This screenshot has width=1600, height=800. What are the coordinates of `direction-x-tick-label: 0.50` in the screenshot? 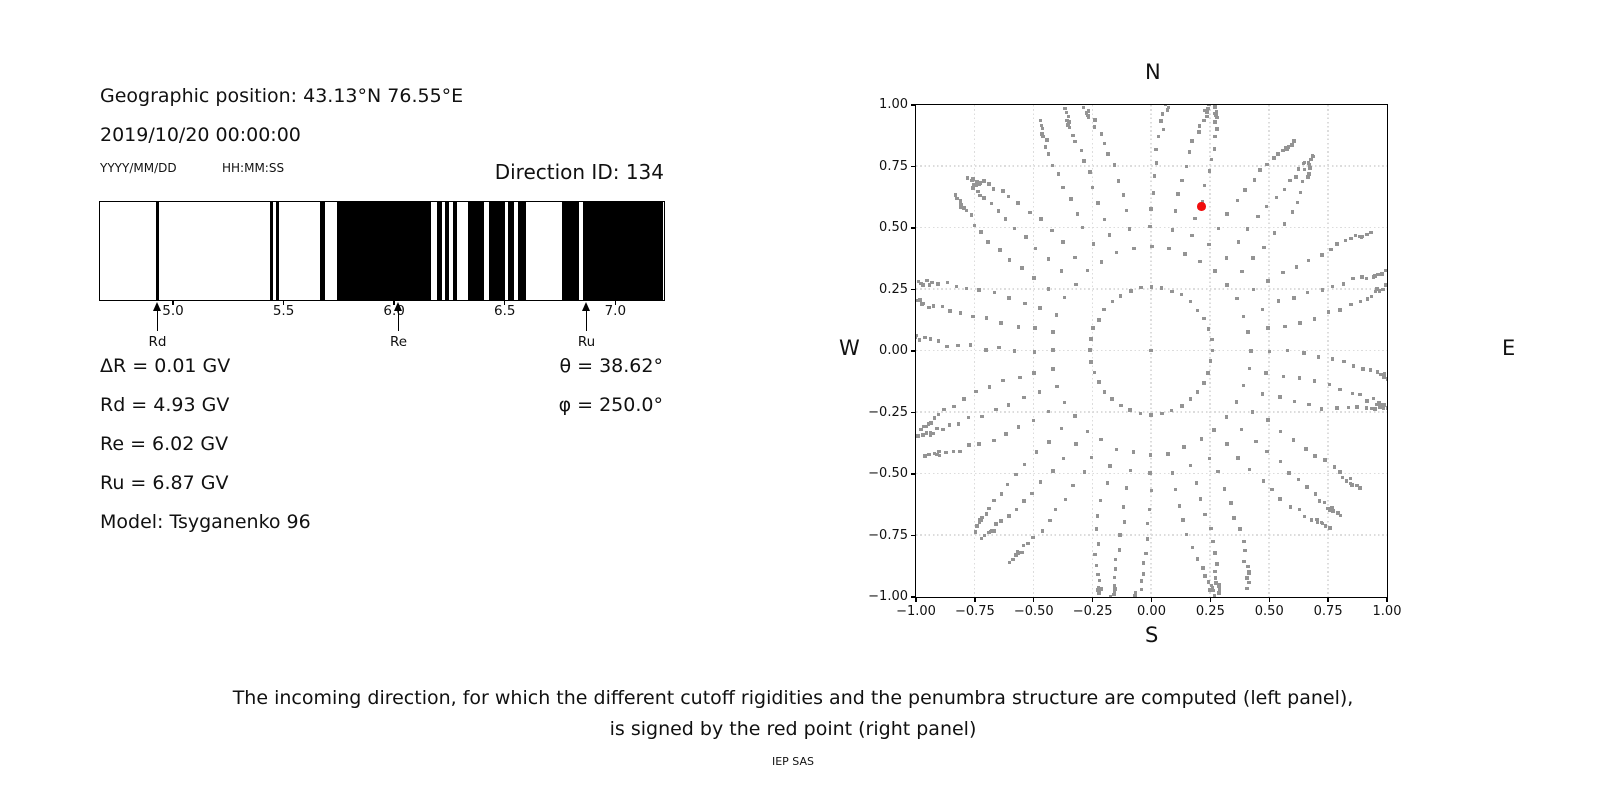 It's located at (1269, 611).